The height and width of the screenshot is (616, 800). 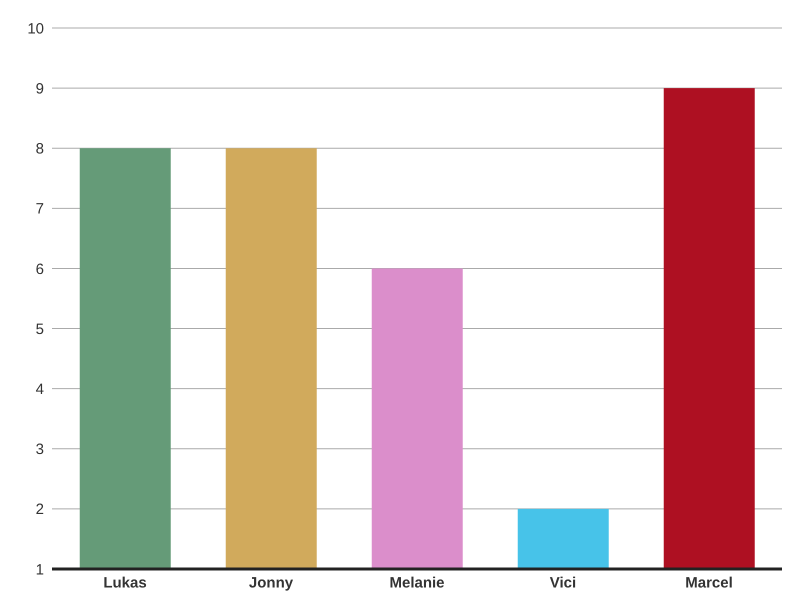 I want to click on y-tick-label: 8, so click(x=40, y=149).